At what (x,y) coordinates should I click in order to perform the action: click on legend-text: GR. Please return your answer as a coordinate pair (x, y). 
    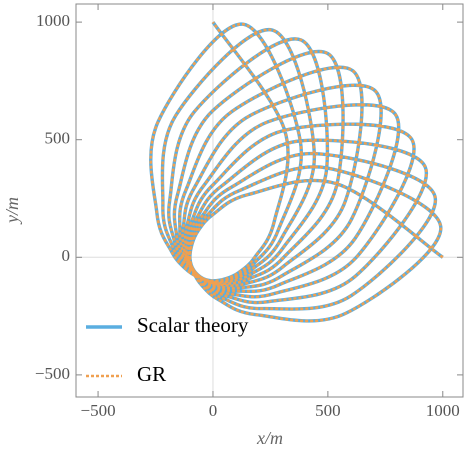
    Looking at the image, I should click on (151, 374).